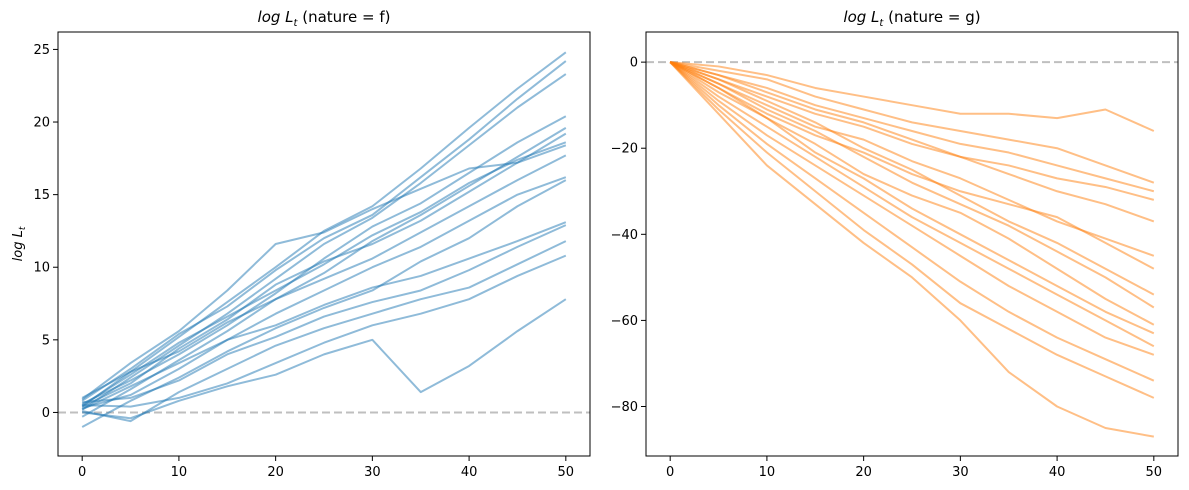 The image size is (1189, 490). I want to click on y-tick-label: 20, so click(41, 123).